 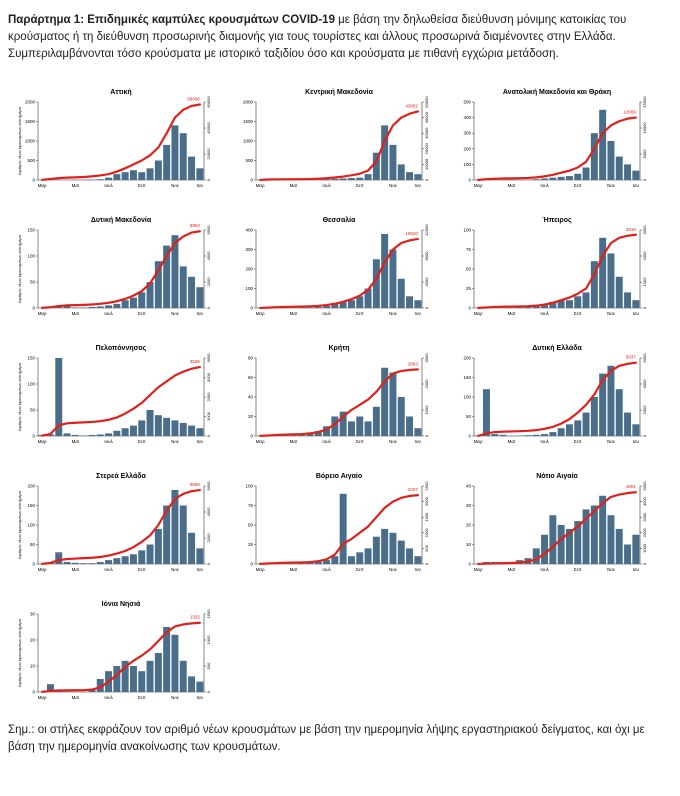 I want to click on y2-tick-label: 1500, so click(x=426, y=517).